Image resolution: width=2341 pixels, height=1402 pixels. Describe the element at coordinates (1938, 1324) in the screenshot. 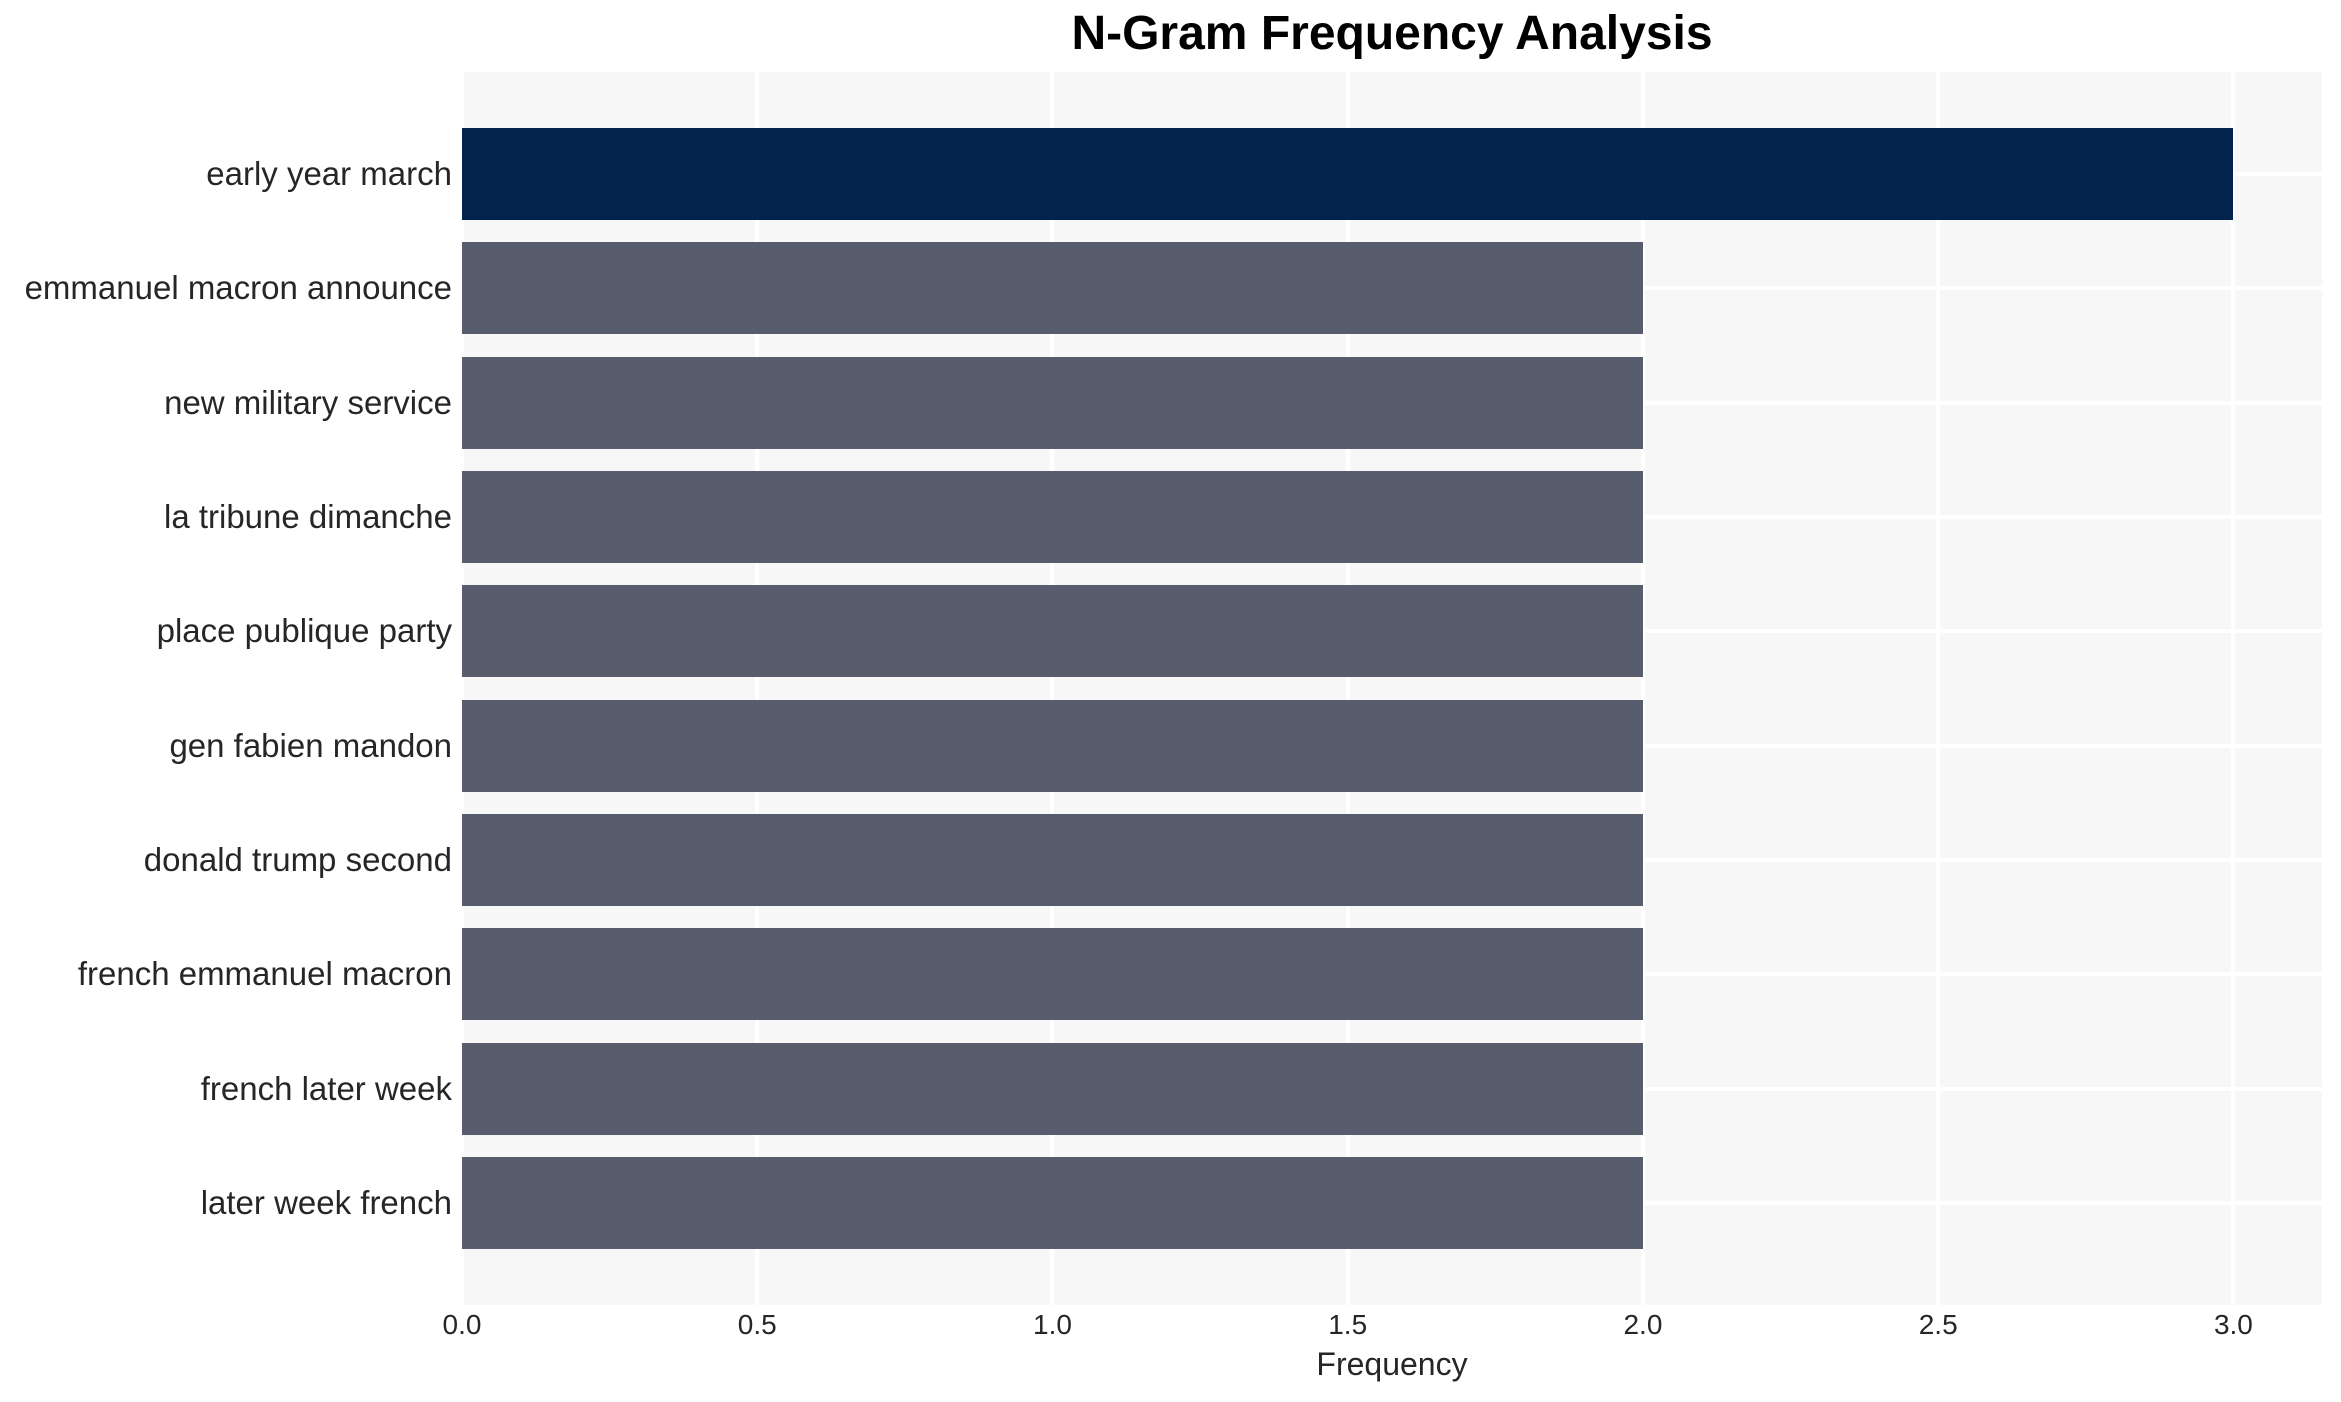

I see `x-tick-label-2.5: 2.5` at that location.